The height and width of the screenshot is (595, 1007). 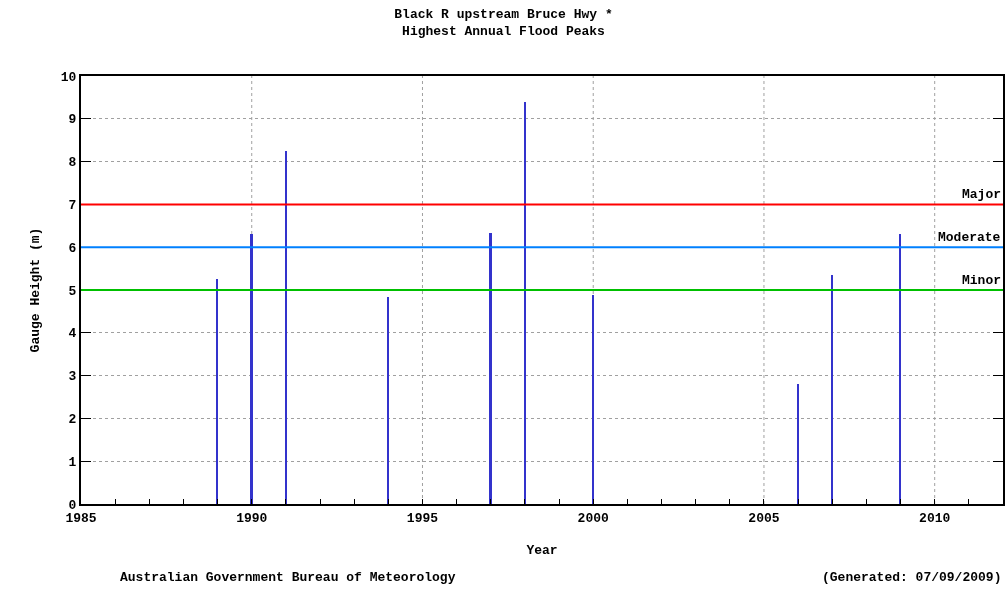 What do you see at coordinates (68, 77) in the screenshot?
I see `y-tick-label: 10` at bounding box center [68, 77].